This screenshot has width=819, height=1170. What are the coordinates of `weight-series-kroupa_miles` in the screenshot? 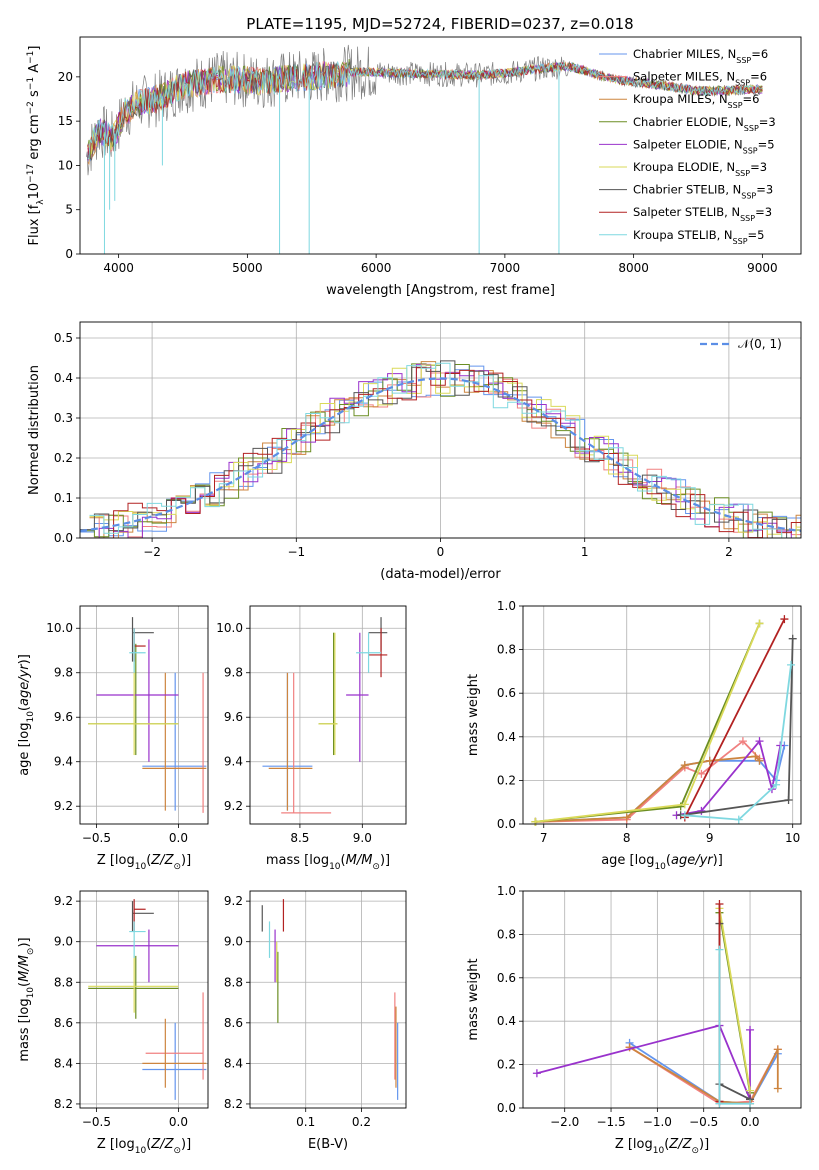 It's located at (648, 789).